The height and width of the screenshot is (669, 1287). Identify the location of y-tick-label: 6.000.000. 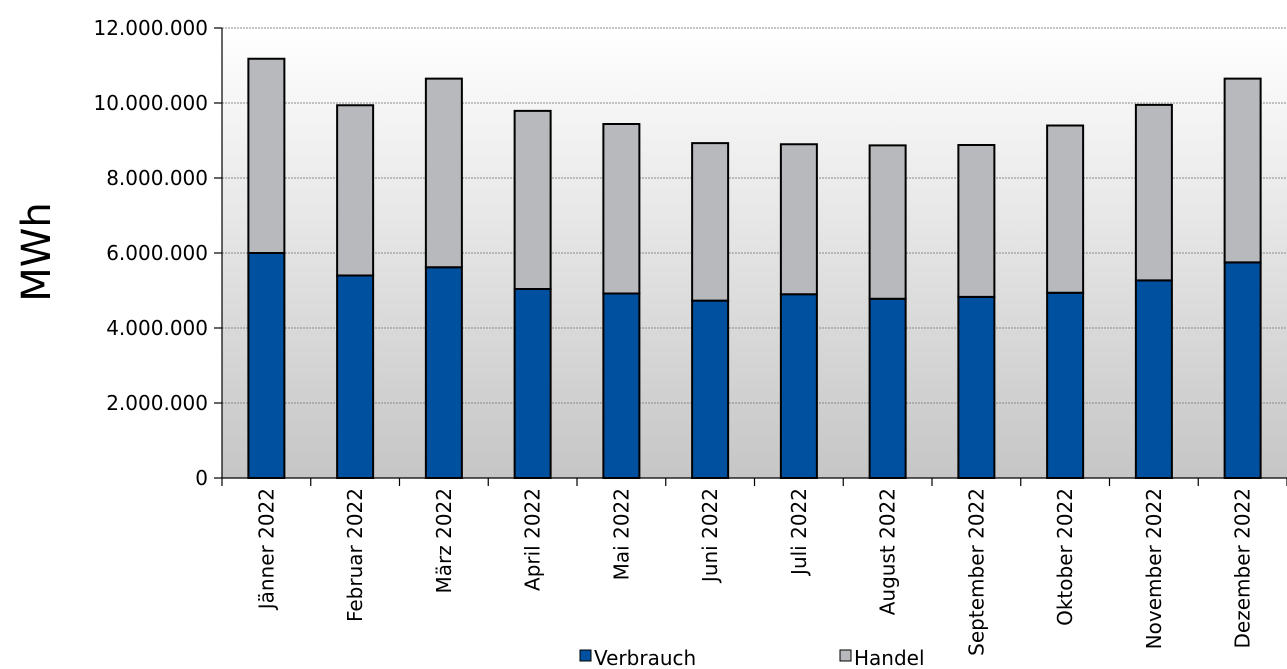
(157, 253).